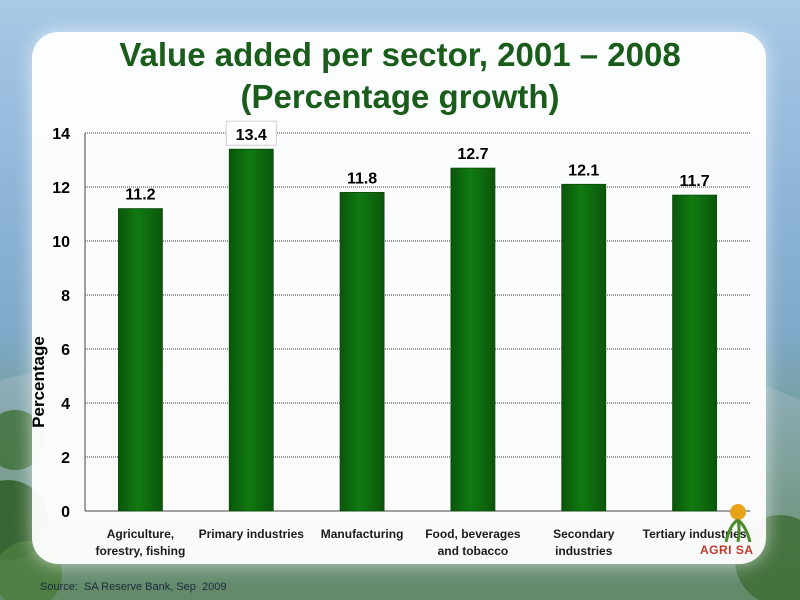 The height and width of the screenshot is (600, 800). What do you see at coordinates (473, 534) in the screenshot?
I see `x-tick-label: Food, beverages` at bounding box center [473, 534].